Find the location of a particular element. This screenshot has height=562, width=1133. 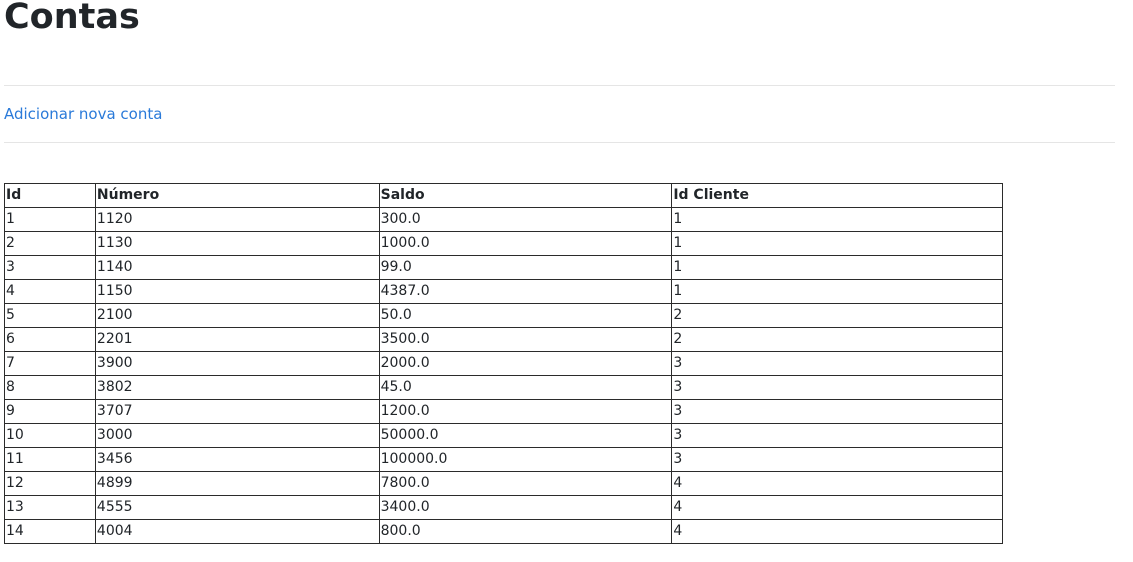

table-row: 12 4899 7800.0 4 is located at coordinates (503, 483).